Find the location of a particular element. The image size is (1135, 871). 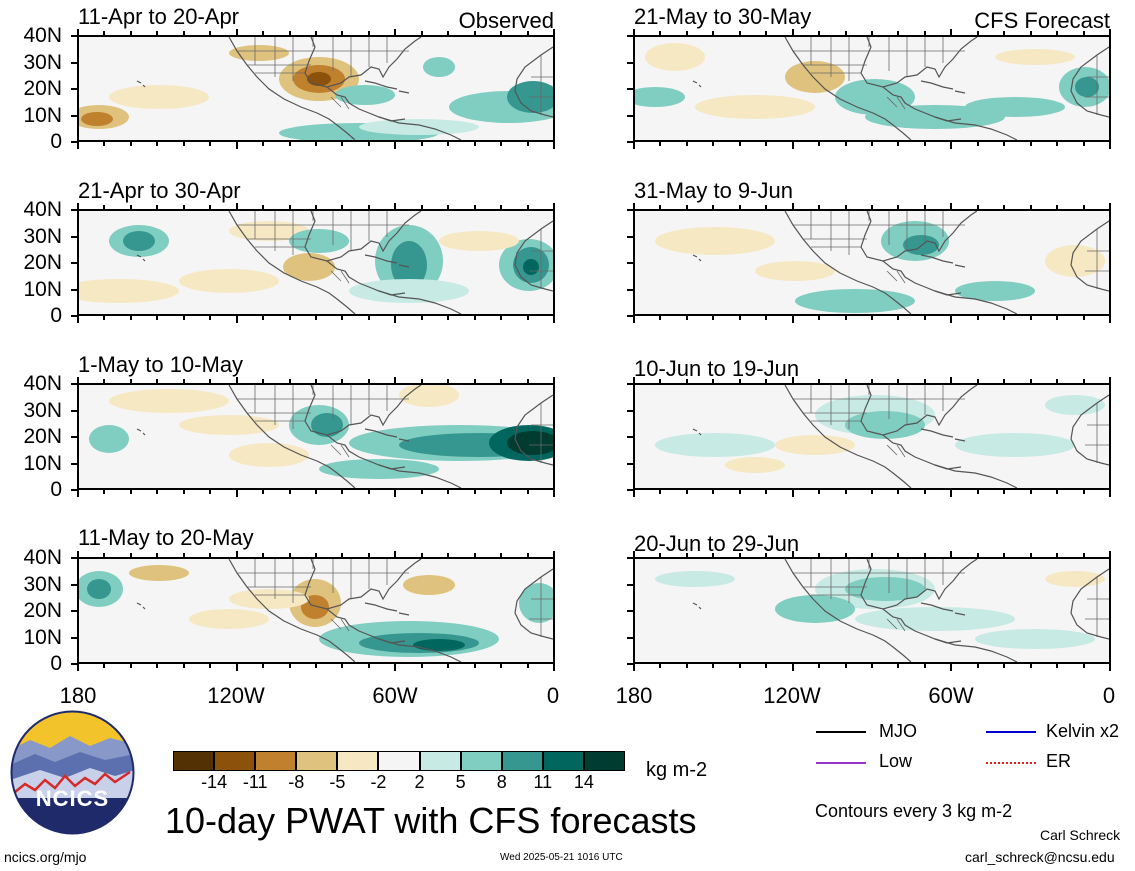

ncics-logo: NCICS is located at coordinates (72, 772).